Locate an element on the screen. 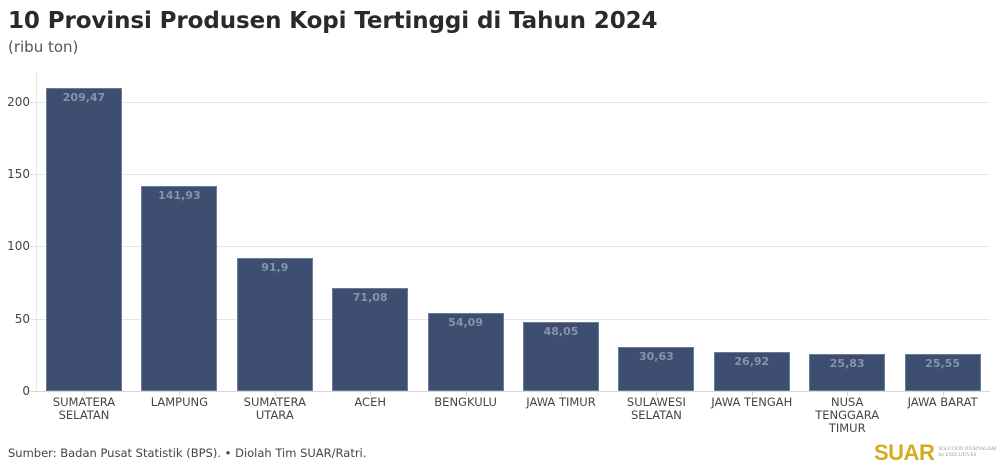 Image resolution: width=1000 pixels, height=470 pixels. bar: 71,08 is located at coordinates (370, 339).